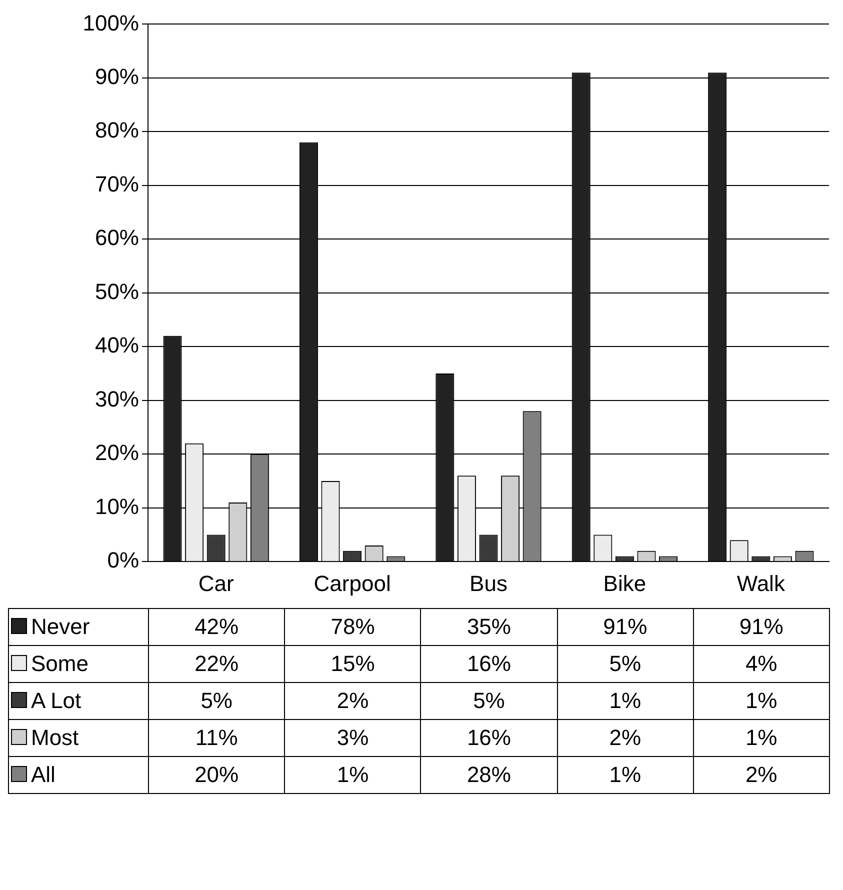 The image size is (843, 890). I want to click on legend-label: Never, so click(60, 626).